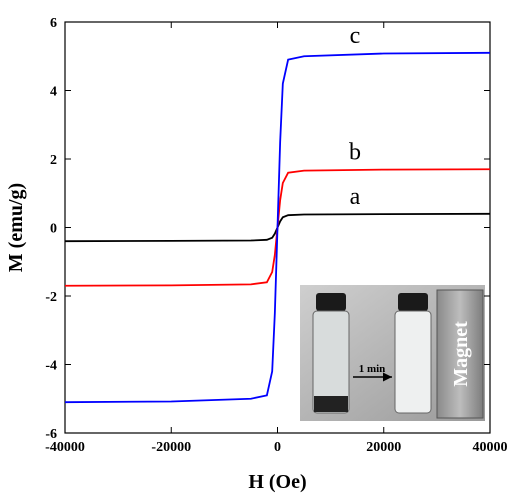  What do you see at coordinates (65, 447) in the screenshot?
I see `x-tick-label: -40000` at bounding box center [65, 447].